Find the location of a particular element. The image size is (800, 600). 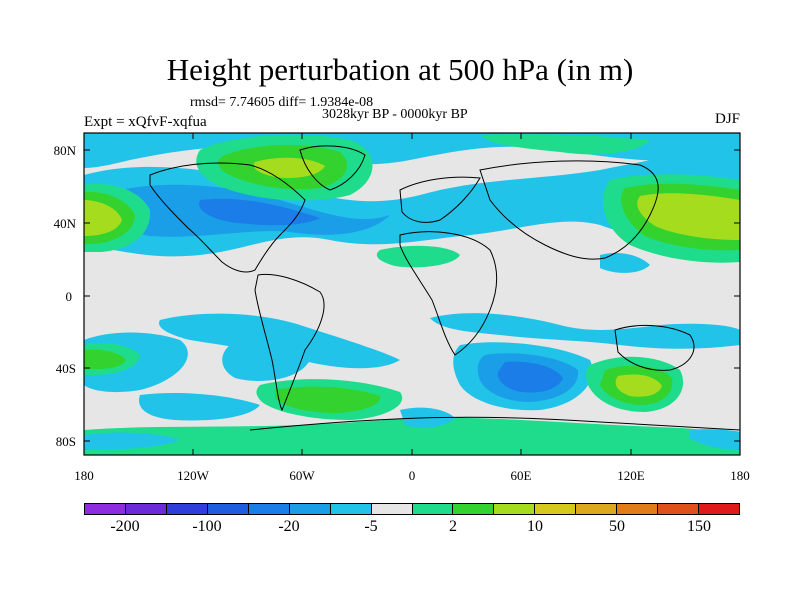

colorbar is located at coordinates (412, 509).